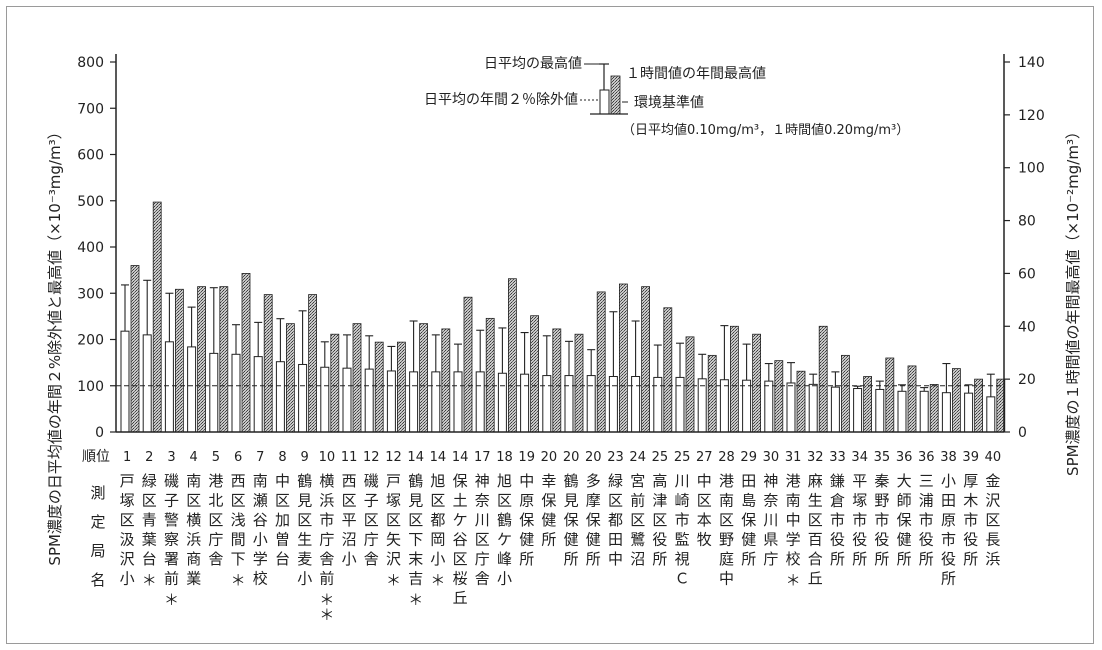 The width and height of the screenshot is (1102, 650). Describe the element at coordinates (970, 520) in the screenshot. I see `station-name-char: 市` at that location.